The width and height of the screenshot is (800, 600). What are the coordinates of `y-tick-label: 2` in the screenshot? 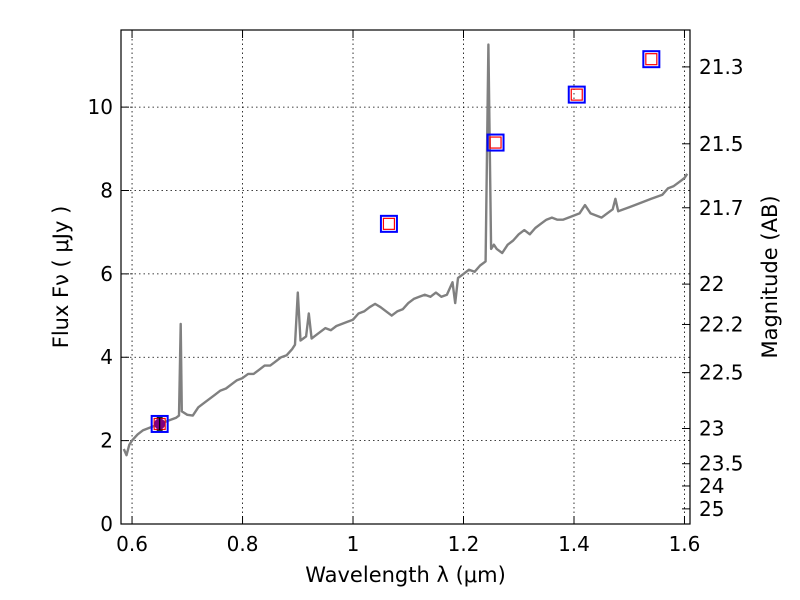 It's located at (106, 441).